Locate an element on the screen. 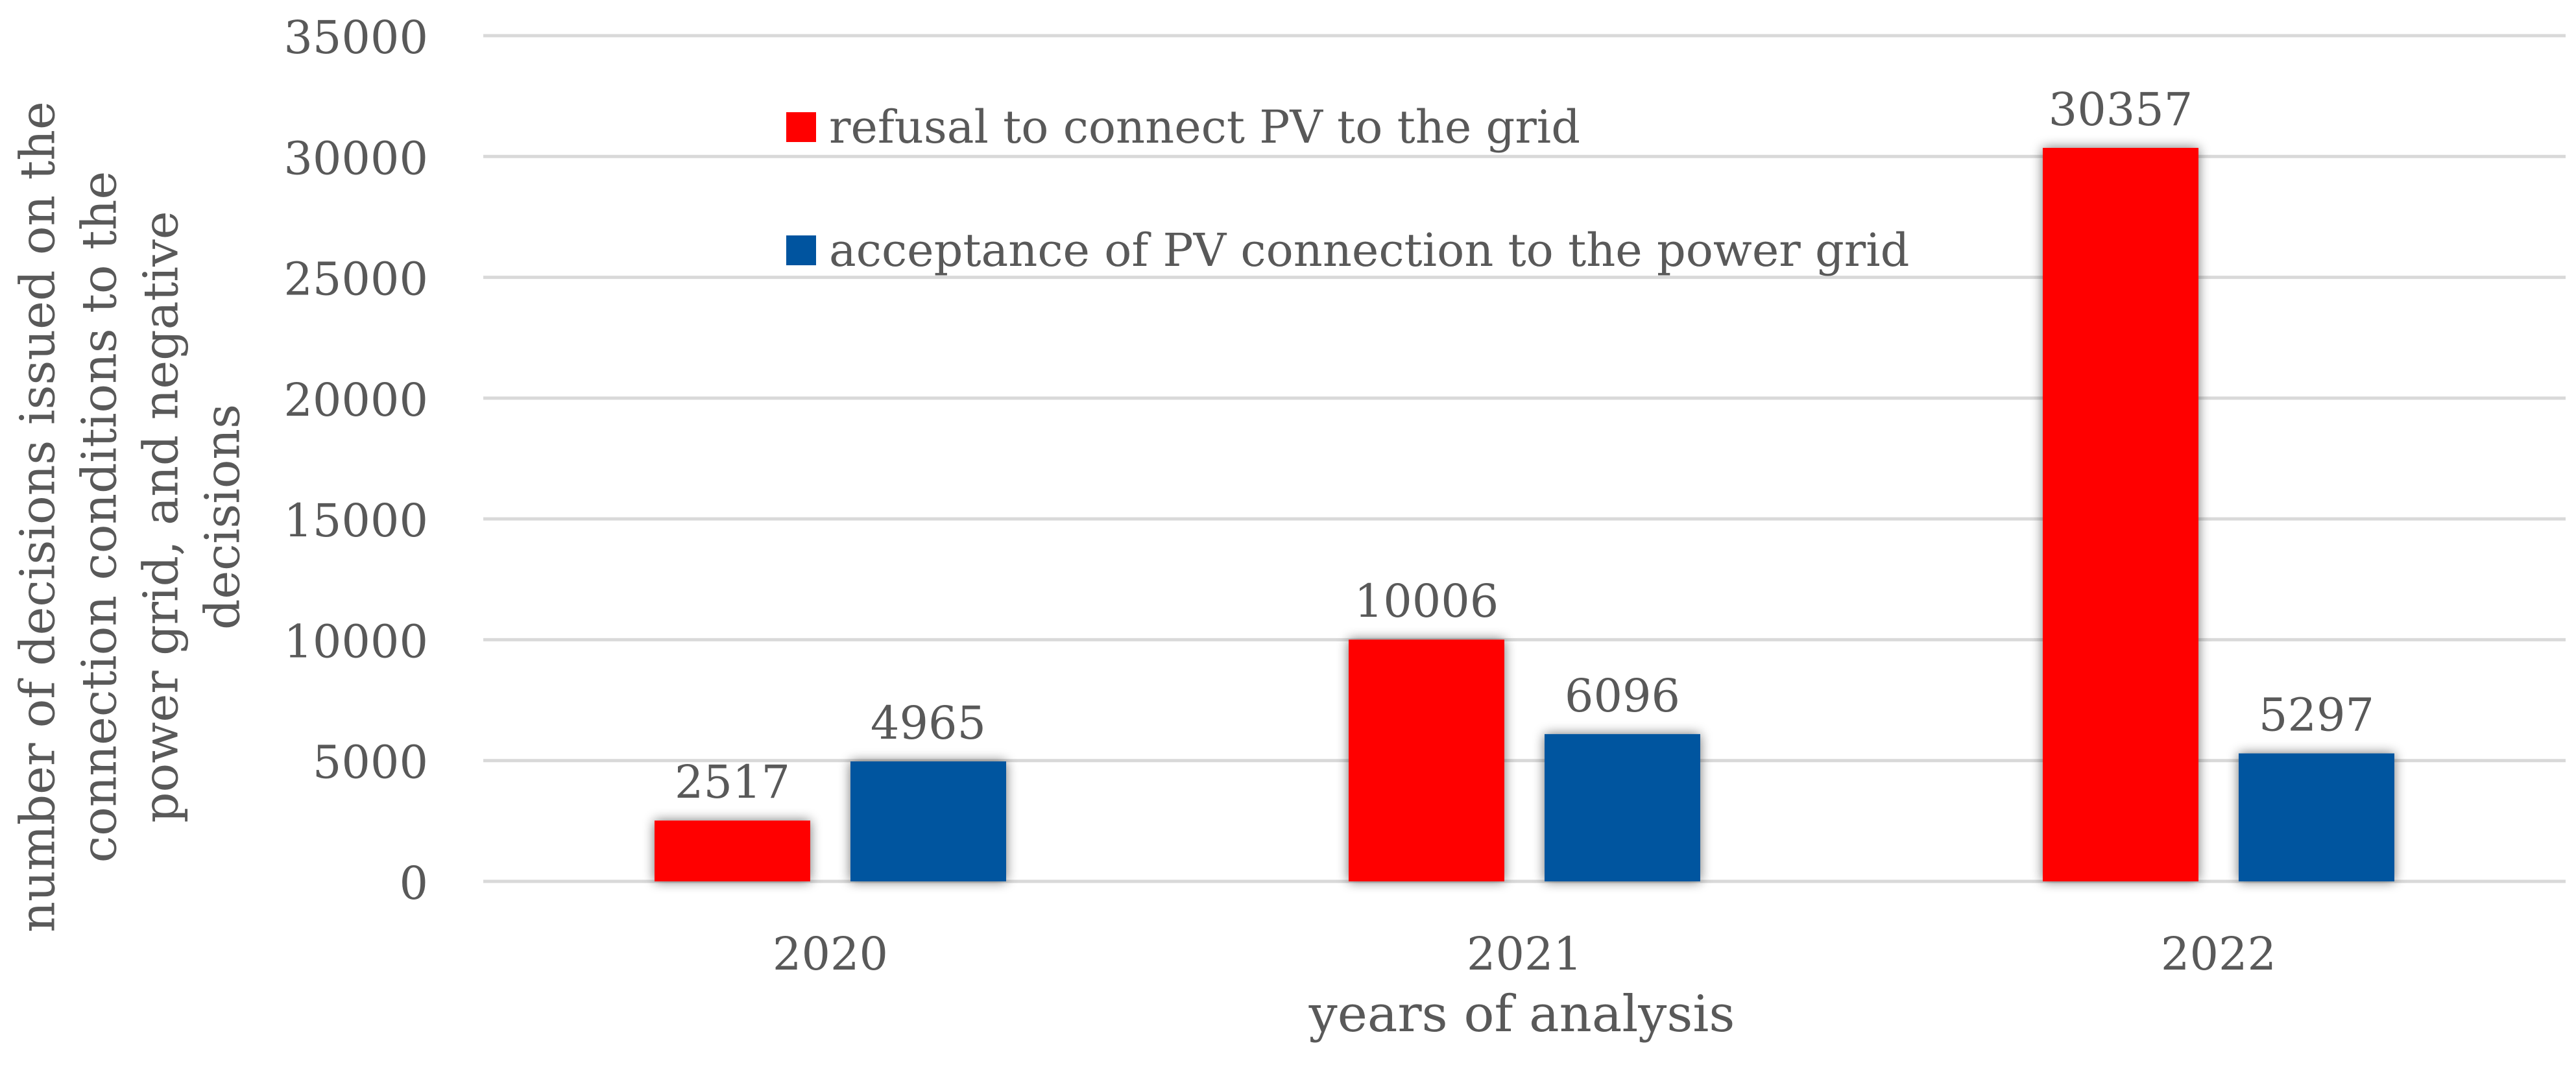  y-tick-label: 15000 is located at coordinates (355, 520).